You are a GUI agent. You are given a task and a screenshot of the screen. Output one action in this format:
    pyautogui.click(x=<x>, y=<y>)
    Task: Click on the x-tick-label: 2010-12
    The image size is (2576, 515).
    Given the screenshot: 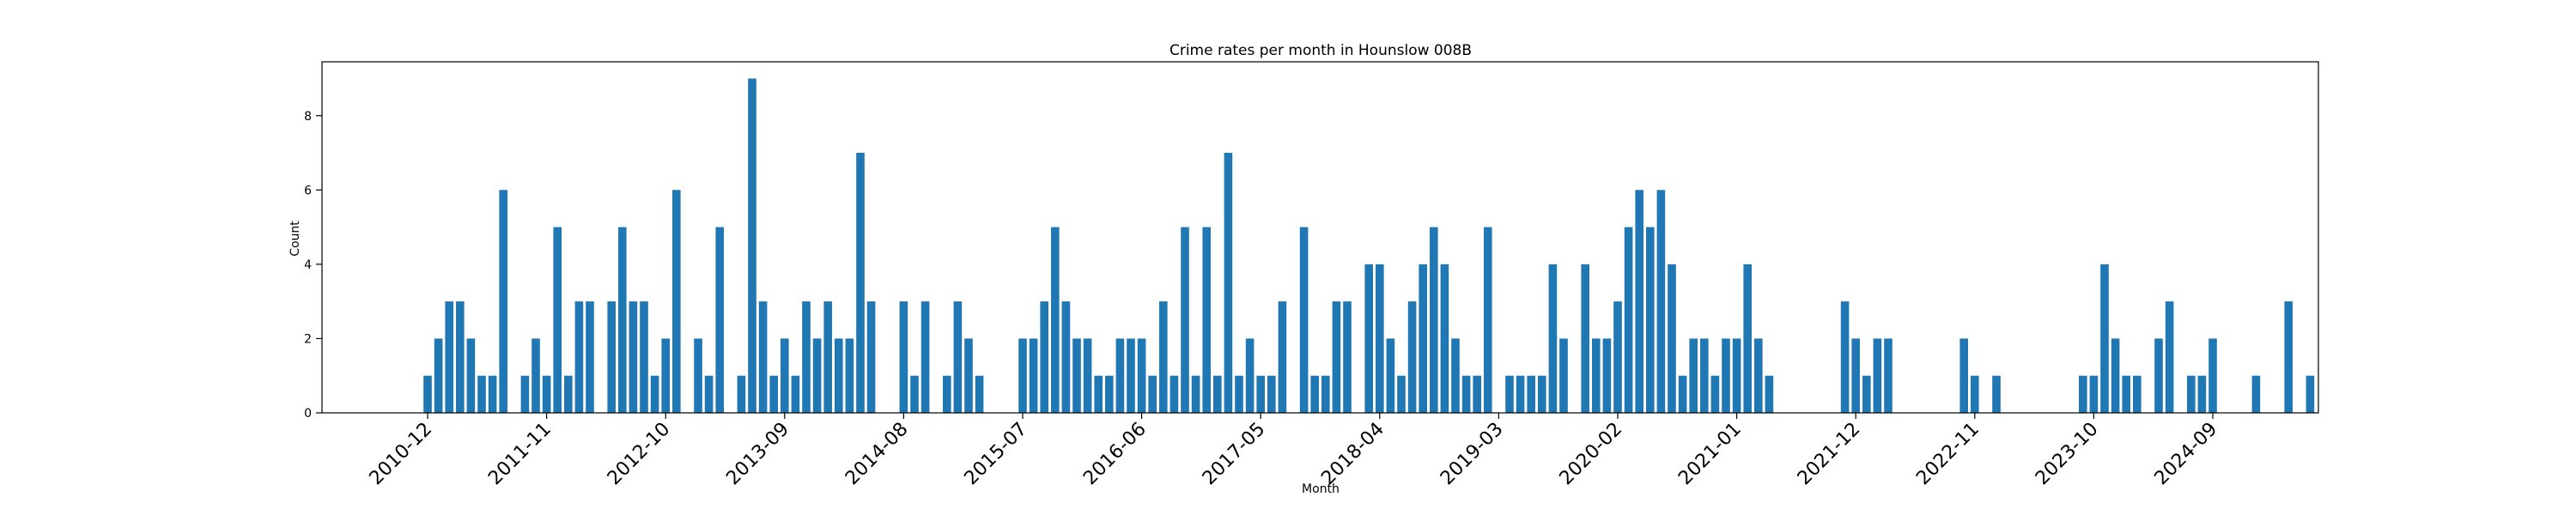 What is the action you would take?
    pyautogui.click(x=401, y=454)
    